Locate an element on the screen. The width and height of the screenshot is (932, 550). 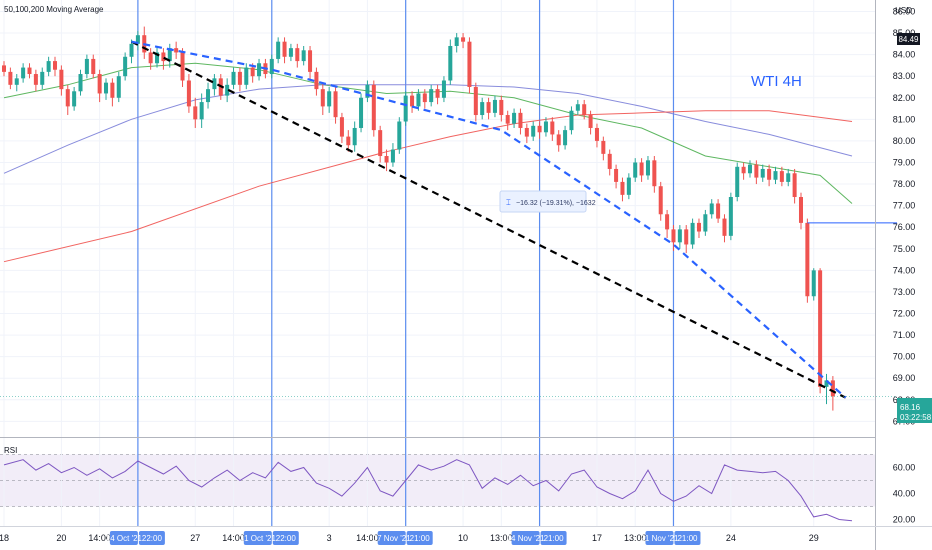
vertical-marker-date-label: 24 Oct '21 22:00 is located at coordinates (135, 538).